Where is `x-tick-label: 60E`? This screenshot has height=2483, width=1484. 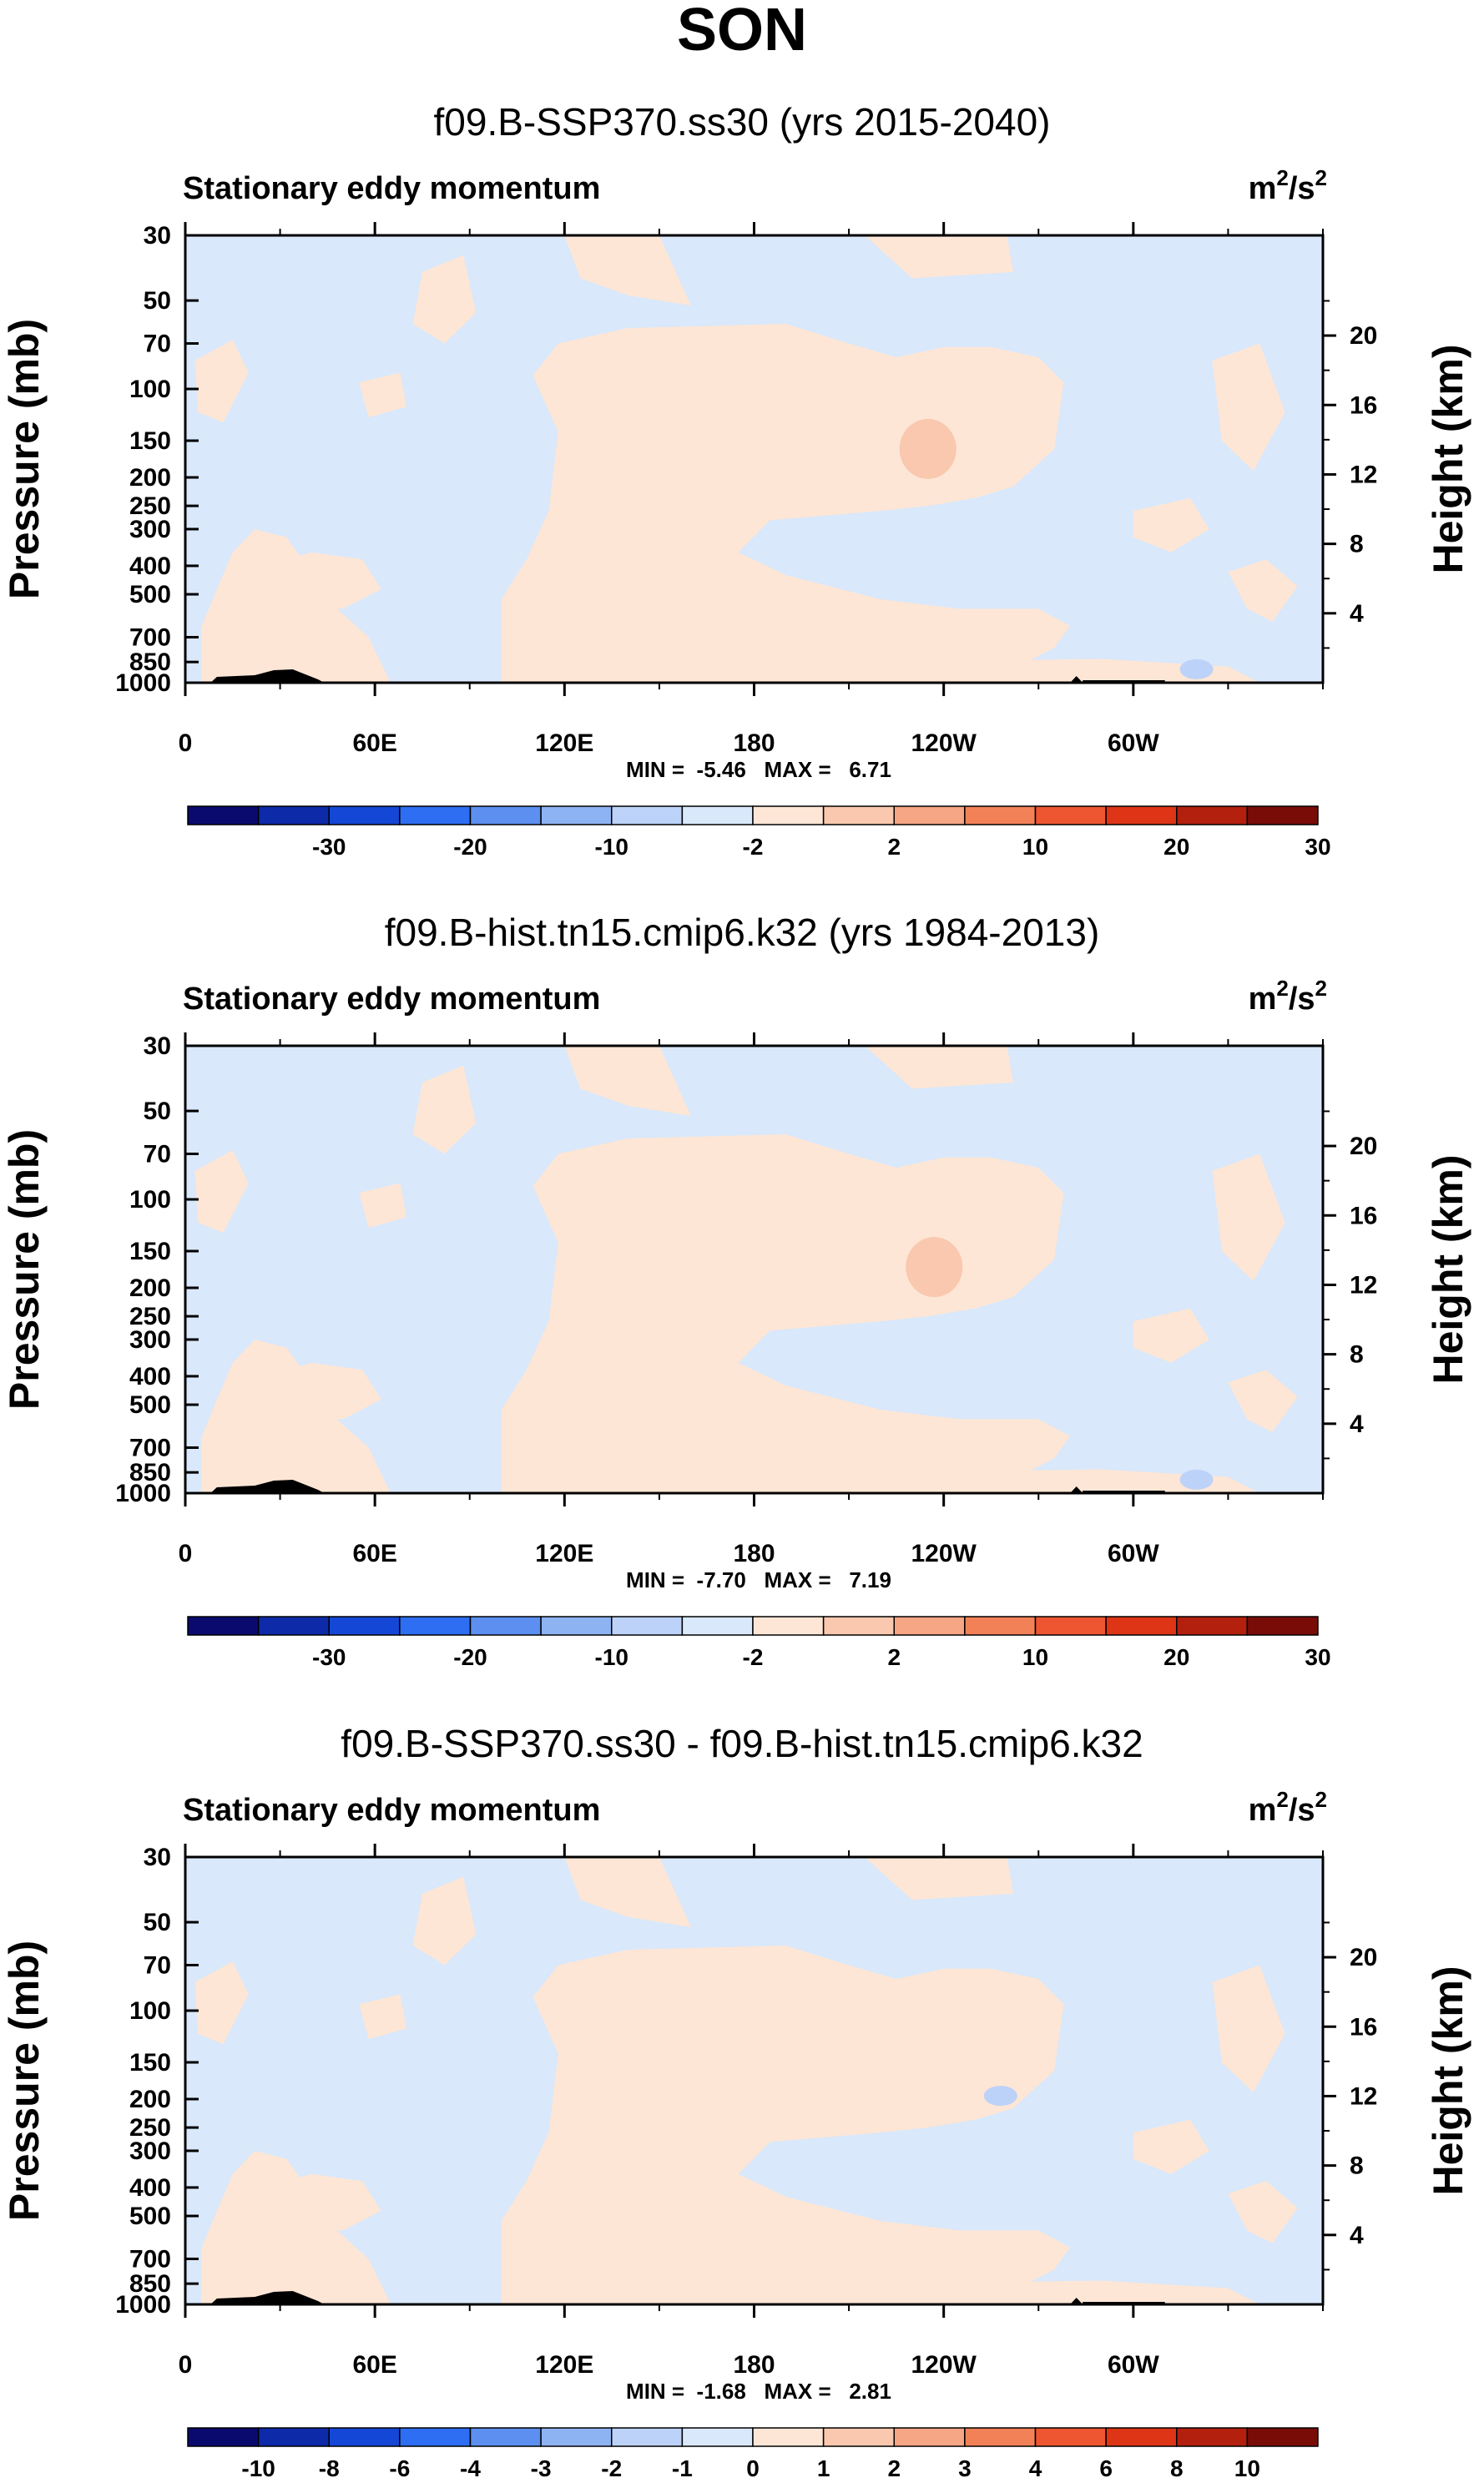
x-tick-label: 60E is located at coordinates (374, 1553).